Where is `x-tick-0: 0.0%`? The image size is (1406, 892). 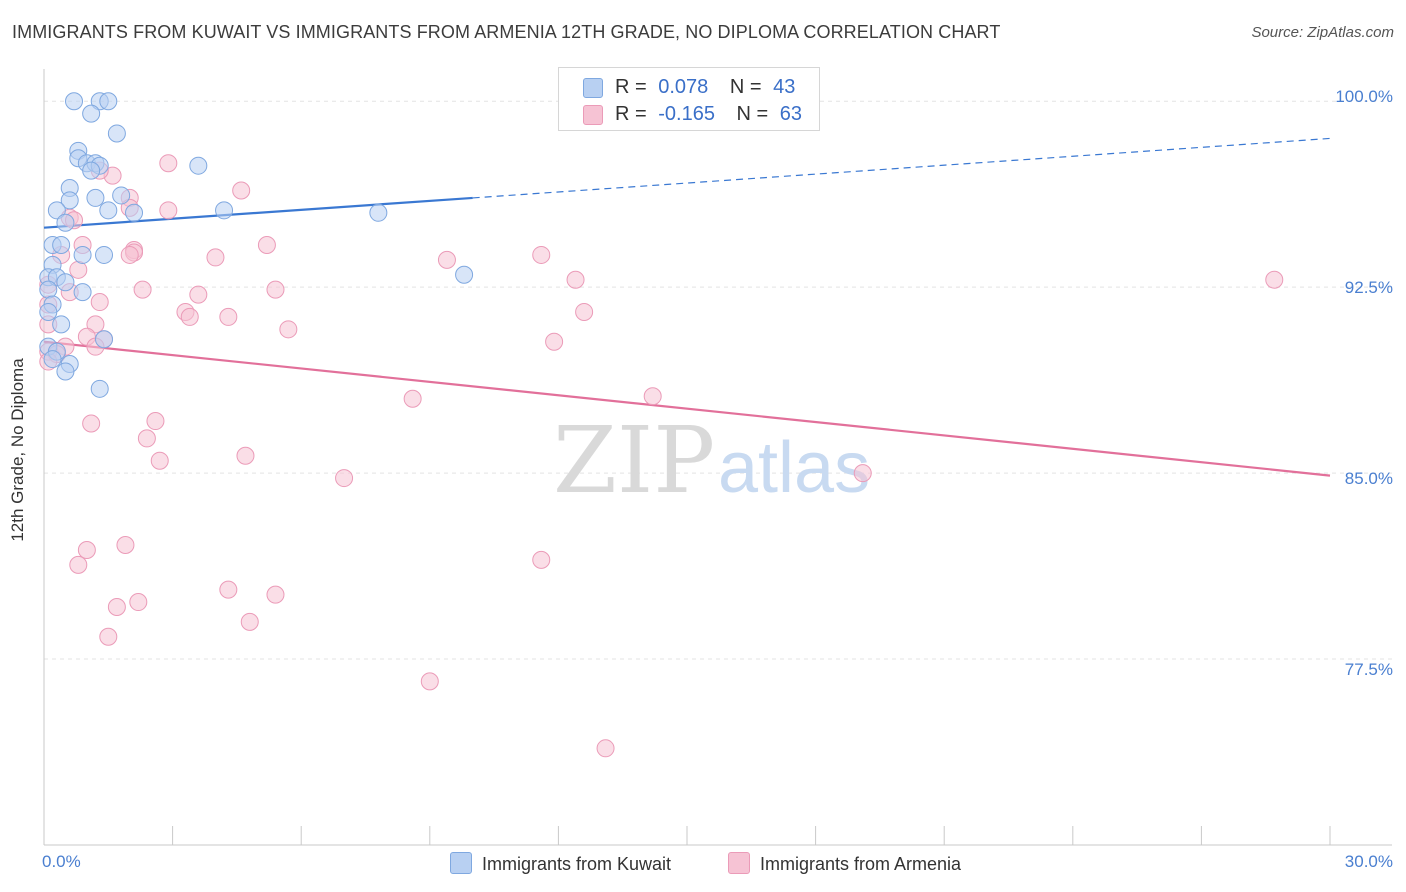 x-tick-0: 0.0% is located at coordinates (61, 861).